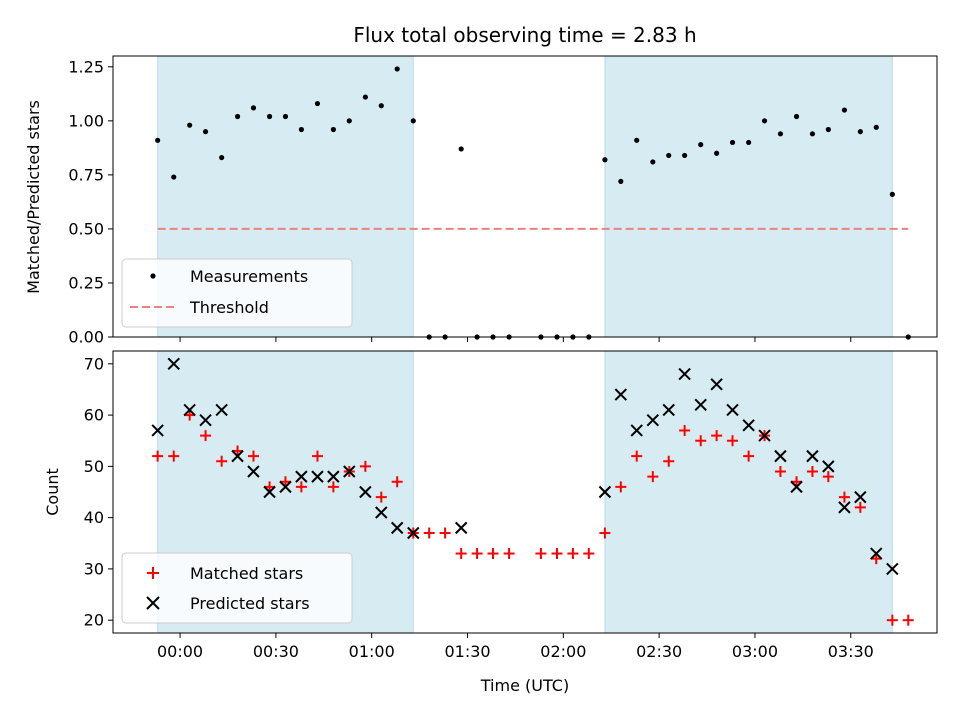 The image size is (960, 720). Describe the element at coordinates (515, 647) in the screenshot. I see `count-x-ticks: 00:00 00:30 01:00 01:30 02:00 02:30 03:00 03:30` at that location.